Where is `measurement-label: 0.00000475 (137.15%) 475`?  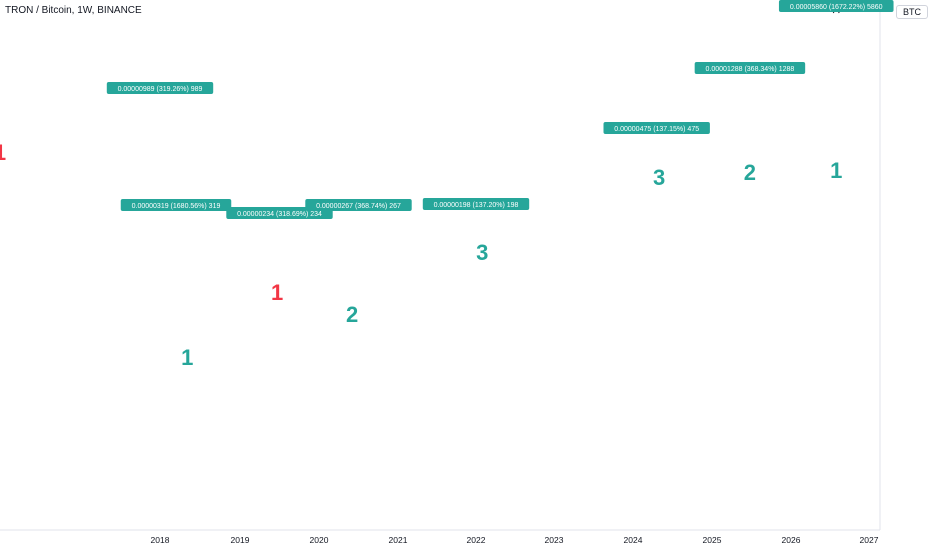
measurement-label: 0.00000475 (137.15%) 475 is located at coordinates (656, 129).